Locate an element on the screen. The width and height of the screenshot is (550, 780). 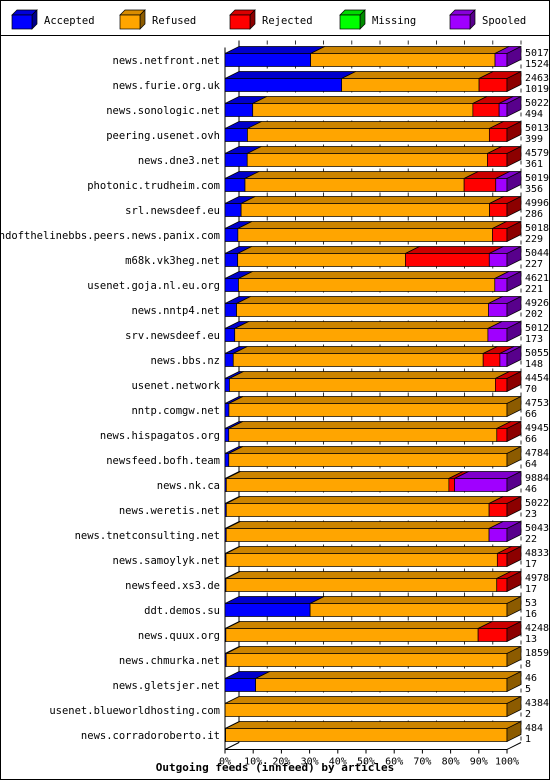
value-label-offered: 9884 is located at coordinates (537, 478).